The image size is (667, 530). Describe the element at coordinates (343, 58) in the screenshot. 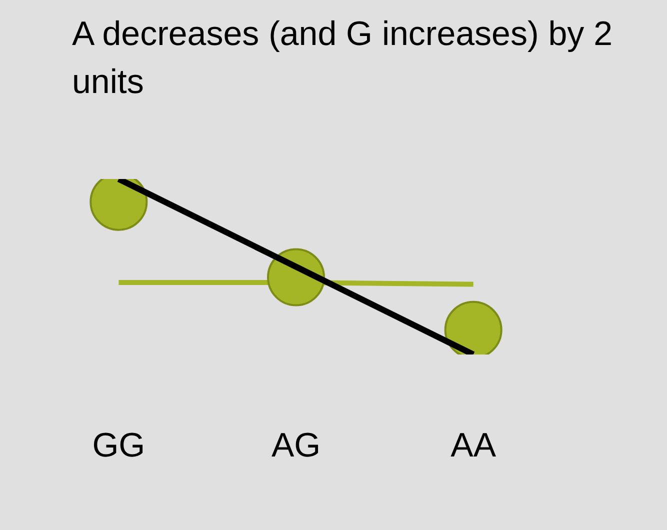

I see `chart-title: A decreases (and G increases) by 2 units` at that location.